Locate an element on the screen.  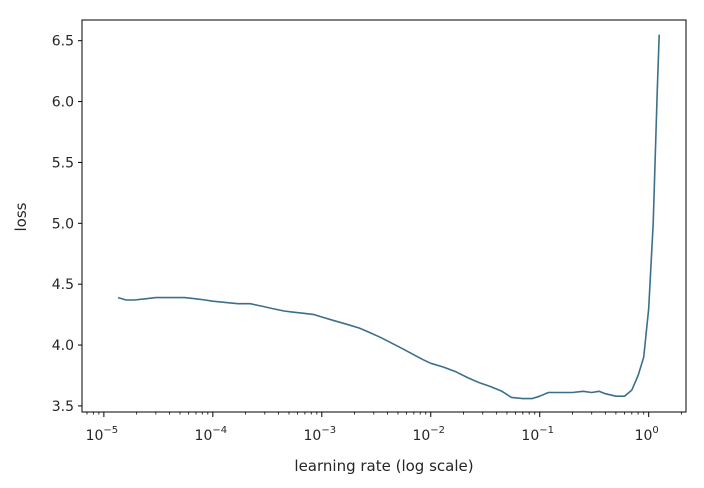
x-axis: 10⁻⁵ 10⁻⁴ 10⁻³ 10⁻² 10⁻¹ 10⁰ is located at coordinates (384, 428).